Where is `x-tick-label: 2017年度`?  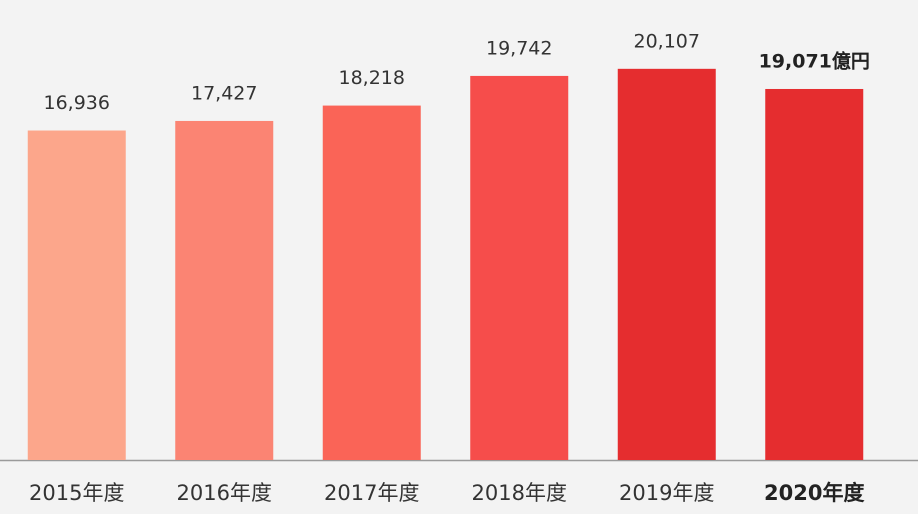 x-tick-label: 2017年度 is located at coordinates (371, 493).